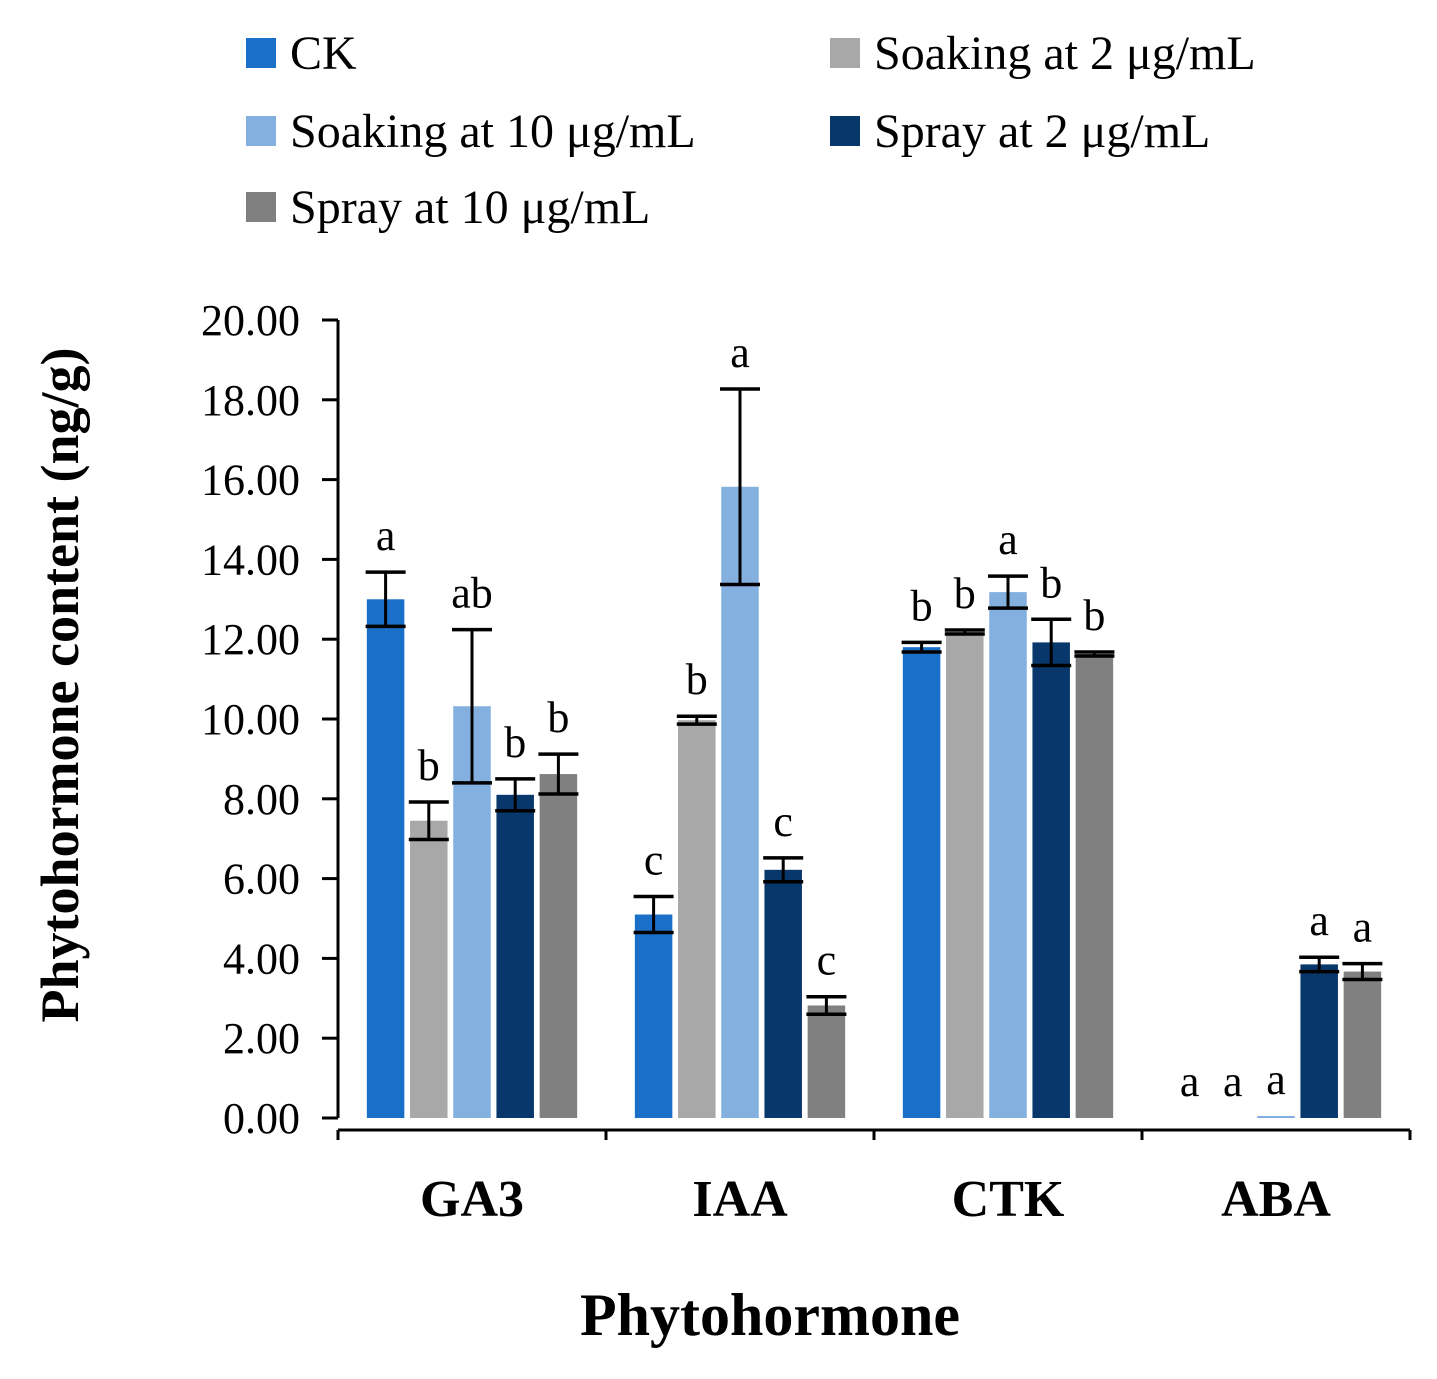 This screenshot has height=1379, width=1437. I want to click on x-tick-label-aba: ABA, so click(1276, 1199).